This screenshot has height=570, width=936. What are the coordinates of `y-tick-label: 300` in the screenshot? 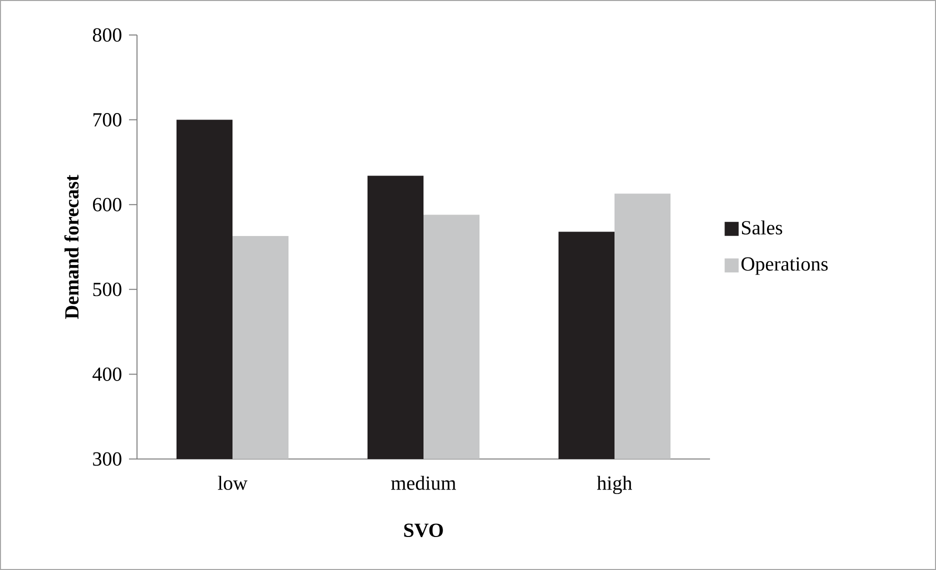 It's located at (107, 459).